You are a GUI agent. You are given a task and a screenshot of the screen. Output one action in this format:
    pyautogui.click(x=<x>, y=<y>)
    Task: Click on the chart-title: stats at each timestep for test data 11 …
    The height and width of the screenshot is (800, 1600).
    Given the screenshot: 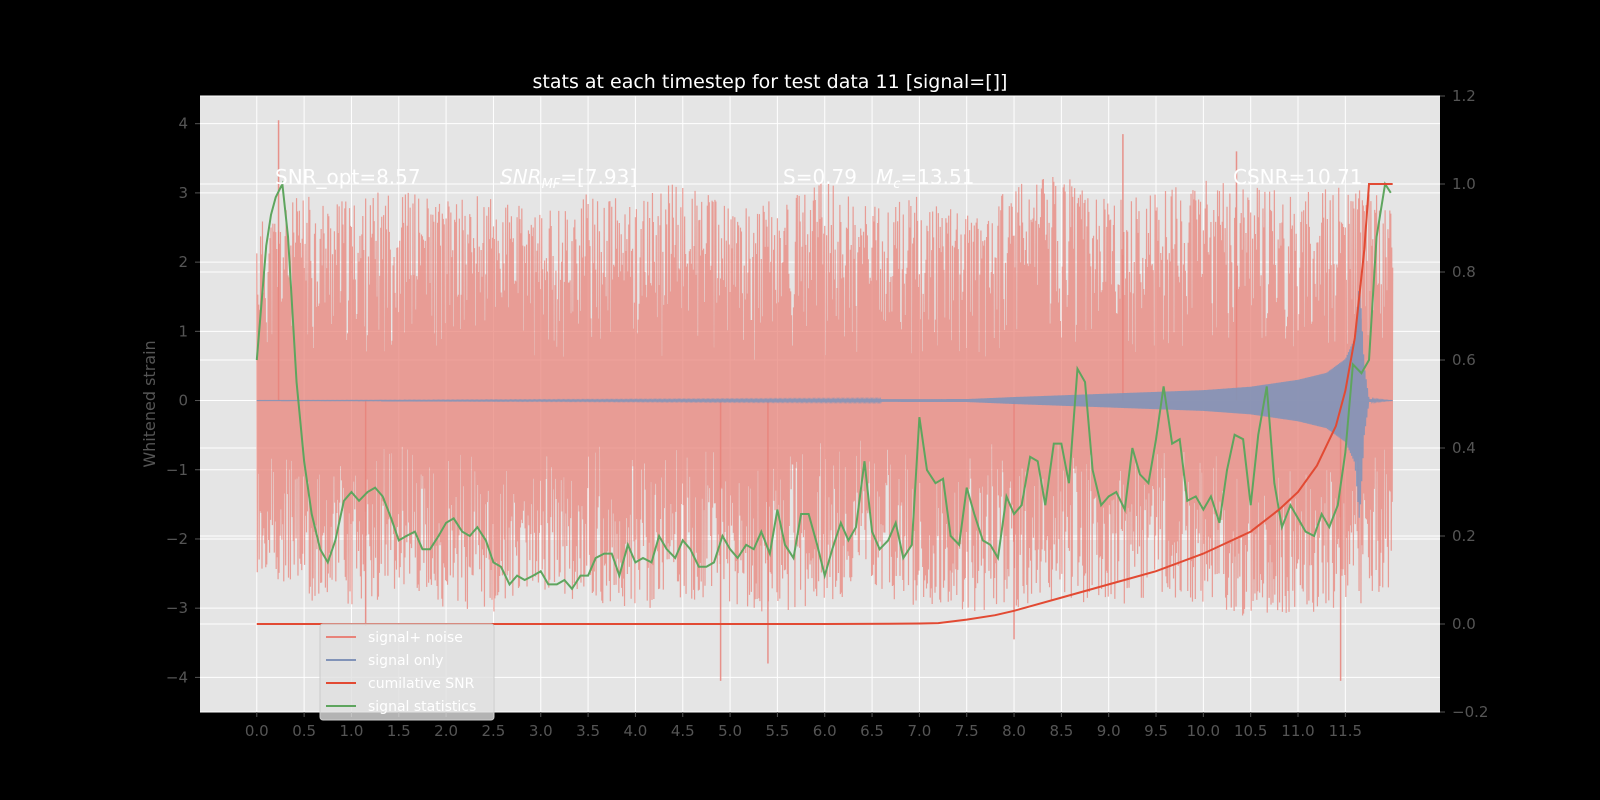 What is the action you would take?
    pyautogui.click(x=770, y=82)
    